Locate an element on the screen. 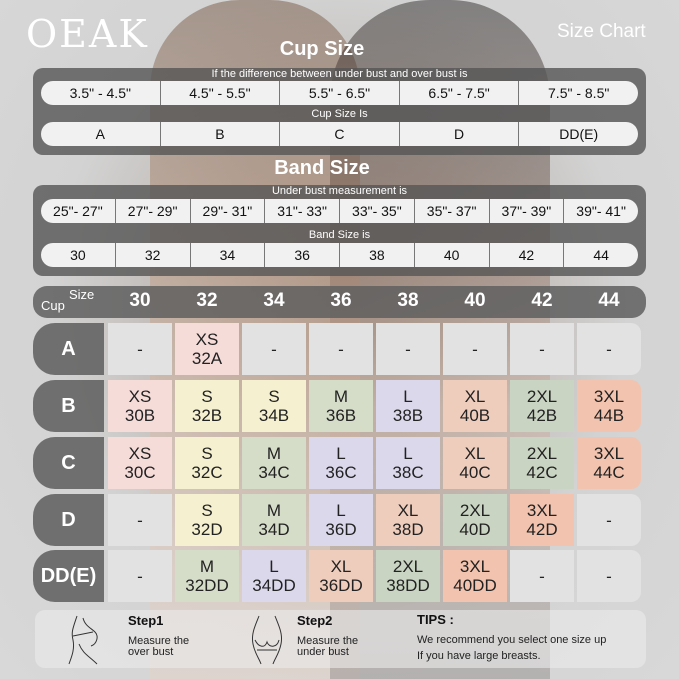 This screenshot has width=679, height=679. size-cell: 2XL 38DD is located at coordinates (408, 576).